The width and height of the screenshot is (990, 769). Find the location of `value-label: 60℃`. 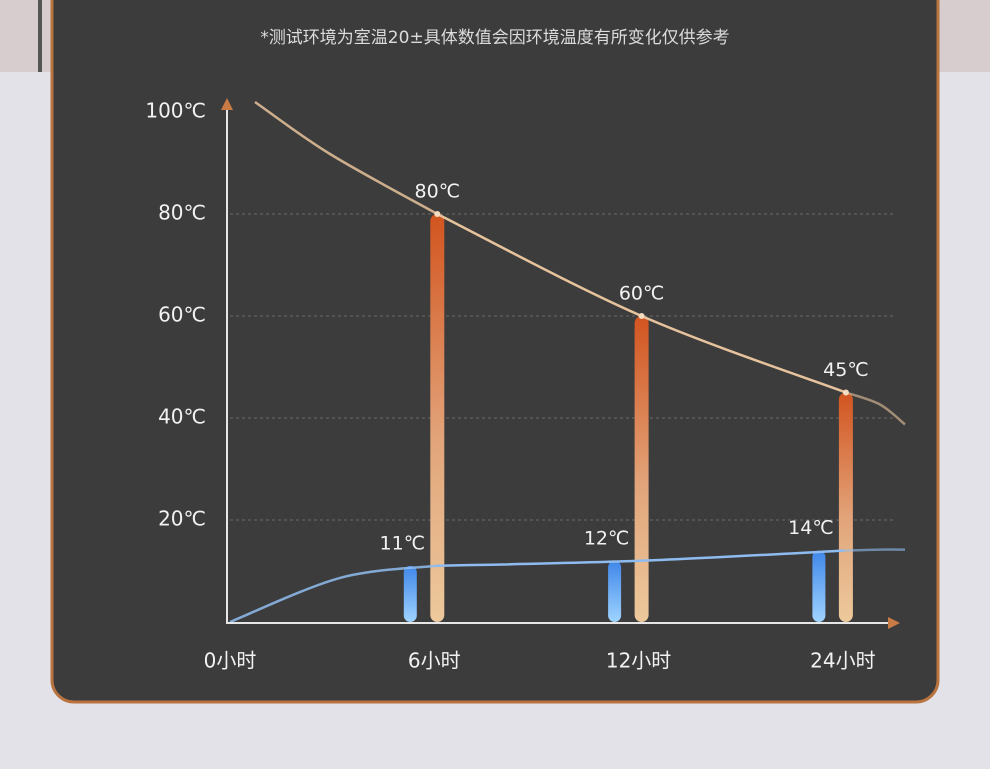

value-label: 60℃ is located at coordinates (642, 294).